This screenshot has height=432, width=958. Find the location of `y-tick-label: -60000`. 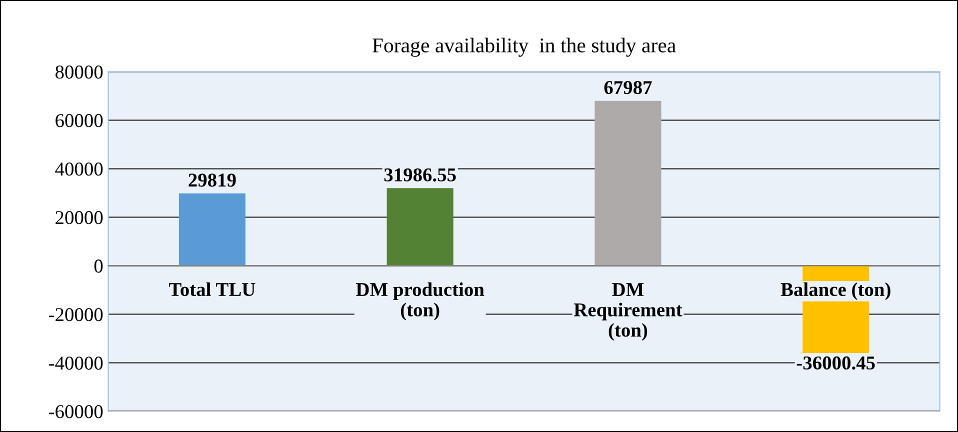

y-tick-label: -60000 is located at coordinates (76, 411).